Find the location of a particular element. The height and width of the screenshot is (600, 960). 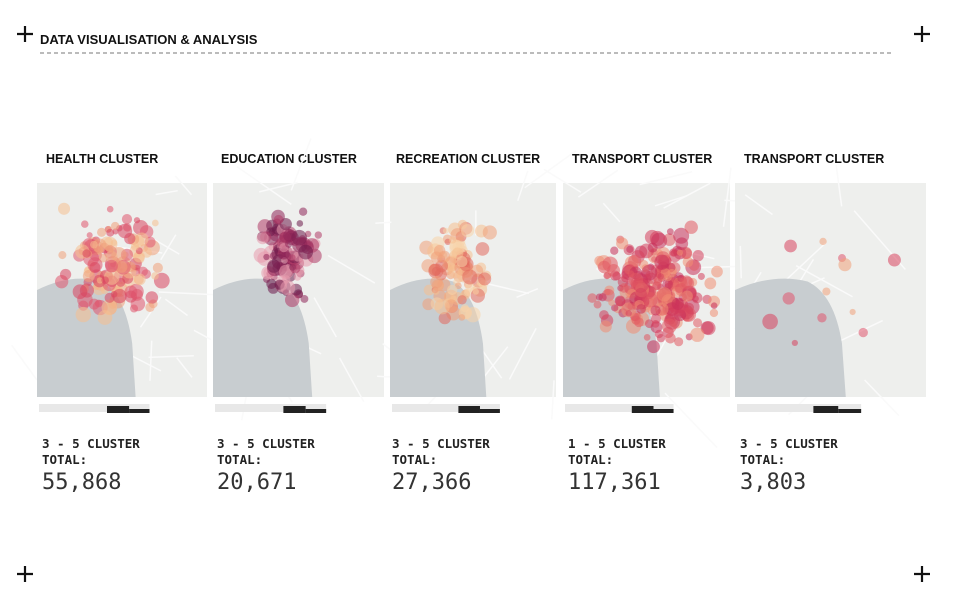

bay is located at coordinates (263, 337).